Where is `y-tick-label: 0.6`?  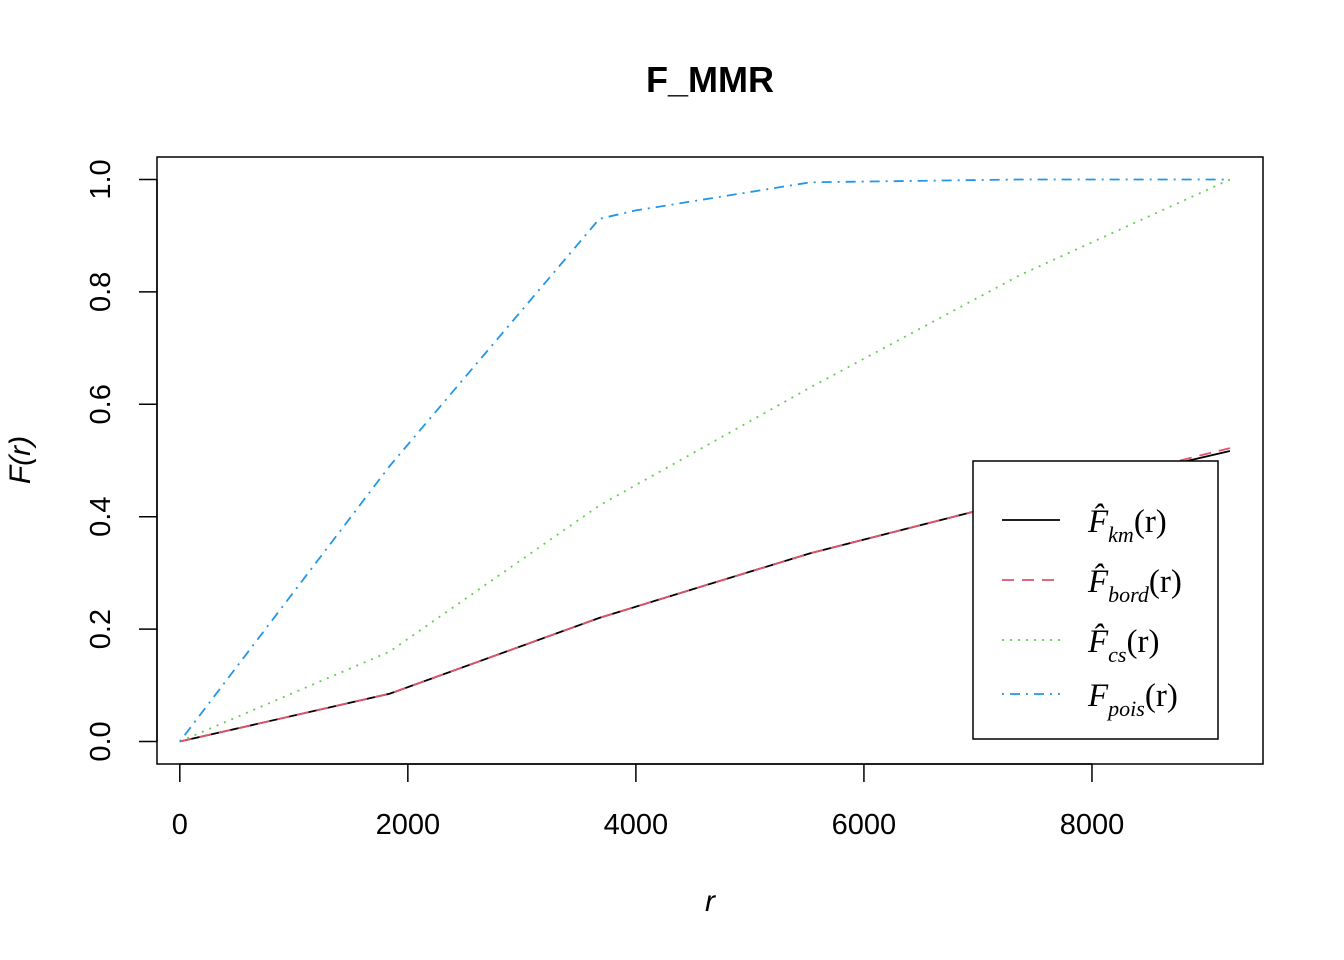 y-tick-label: 0.6 is located at coordinates (101, 404).